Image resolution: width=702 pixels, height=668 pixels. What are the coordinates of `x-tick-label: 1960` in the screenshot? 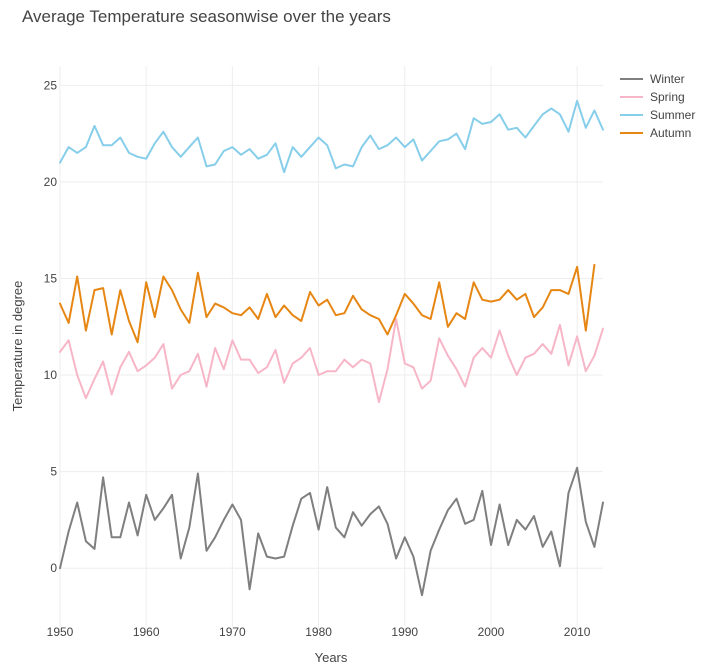 It's located at (146, 632).